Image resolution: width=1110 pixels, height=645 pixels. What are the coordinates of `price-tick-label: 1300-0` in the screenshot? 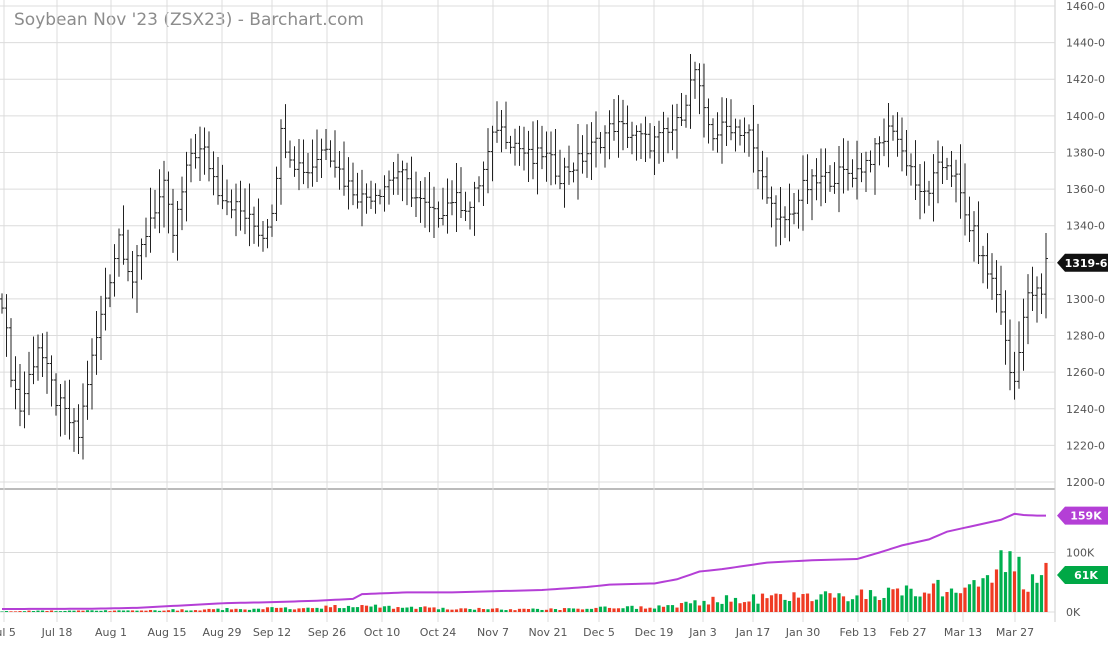 It's located at (1085, 299).